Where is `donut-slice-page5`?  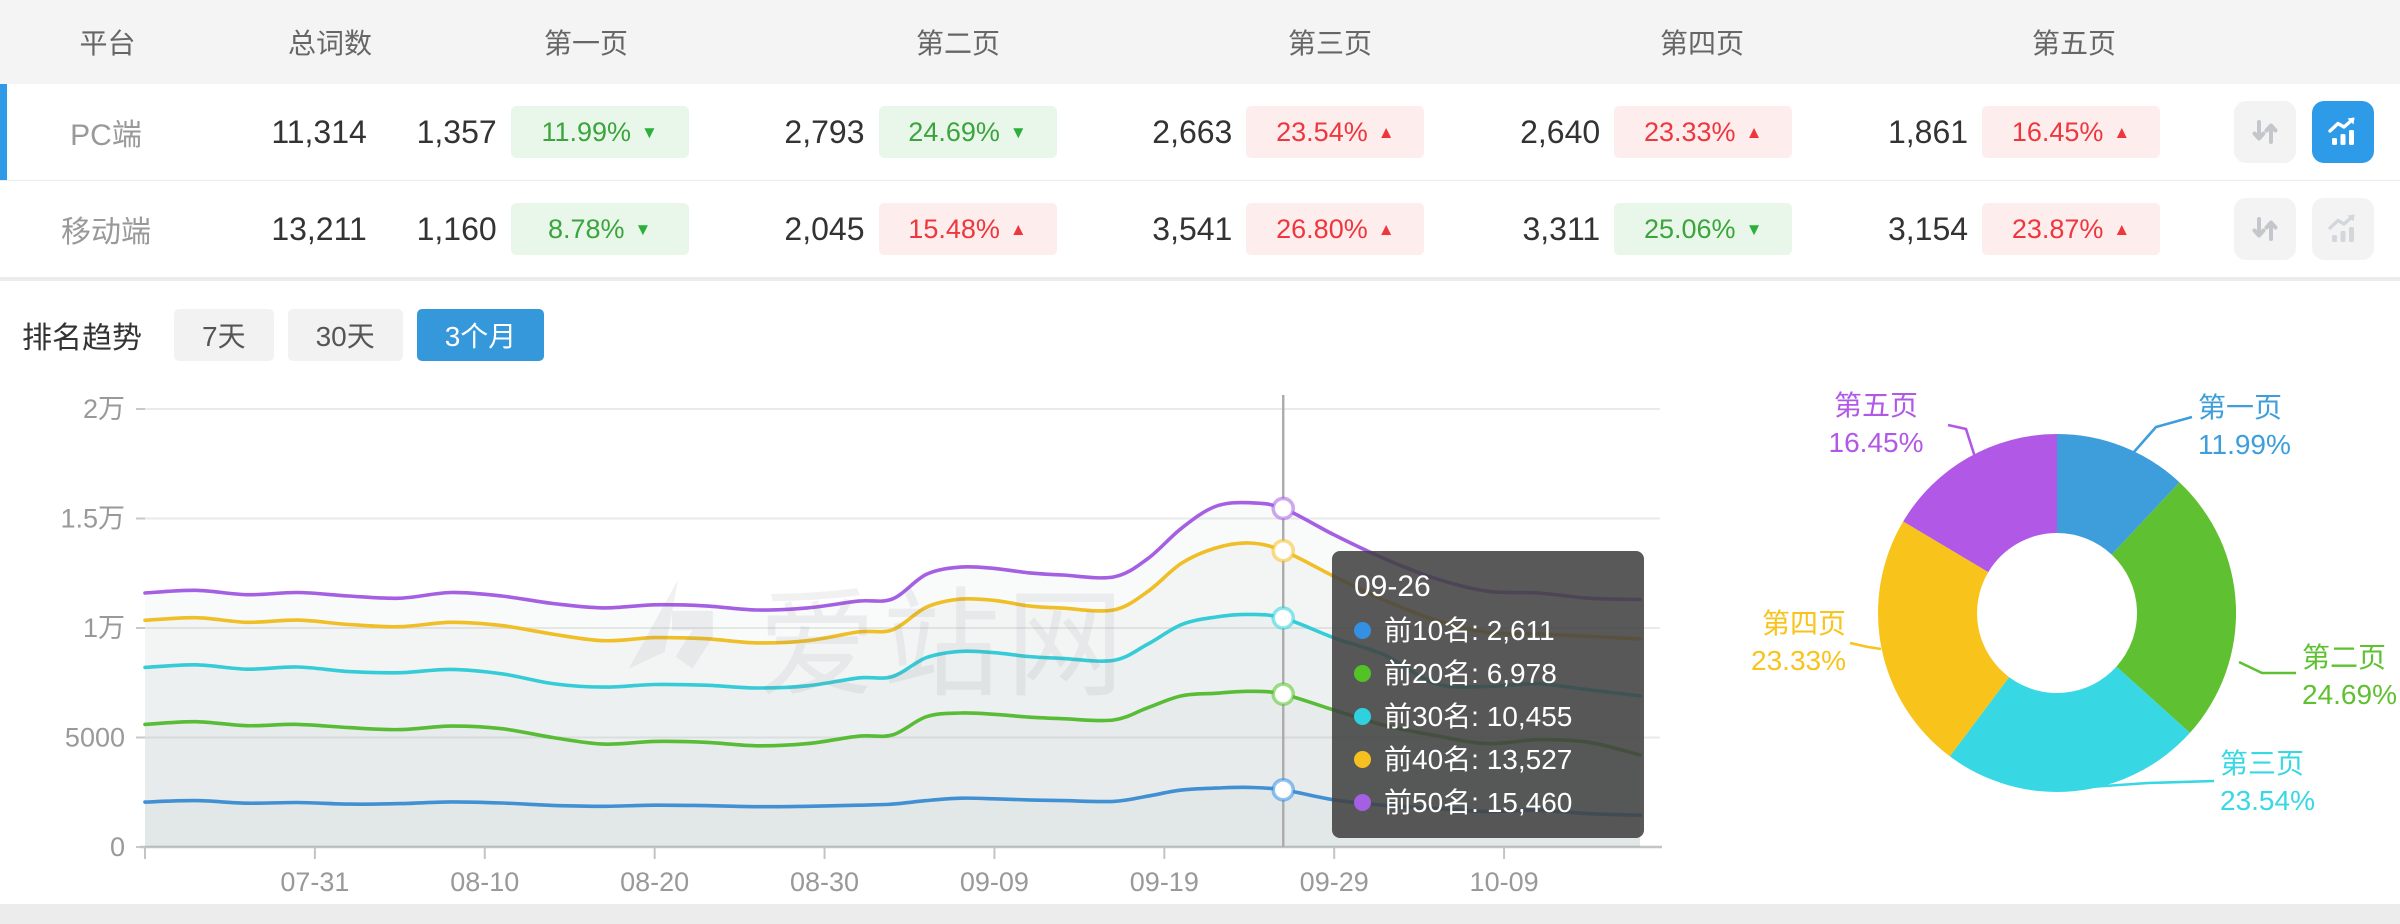 donut-slice-page5 is located at coordinates (1980, 503).